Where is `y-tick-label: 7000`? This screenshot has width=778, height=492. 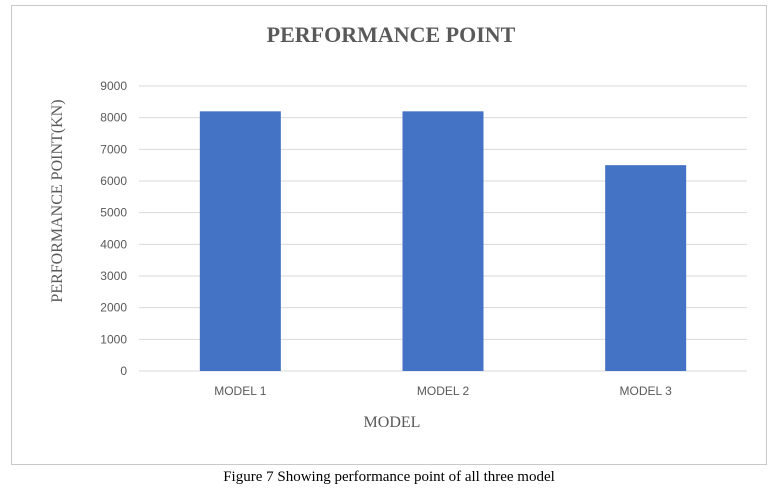
y-tick-label: 7000 is located at coordinates (113, 149).